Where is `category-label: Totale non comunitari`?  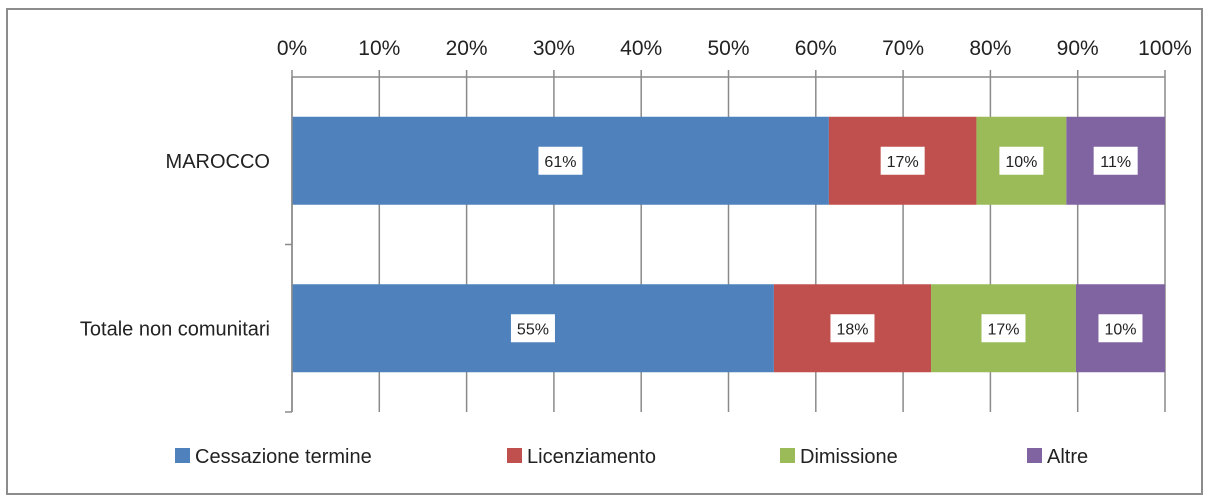 category-label: Totale non comunitari is located at coordinates (175, 329).